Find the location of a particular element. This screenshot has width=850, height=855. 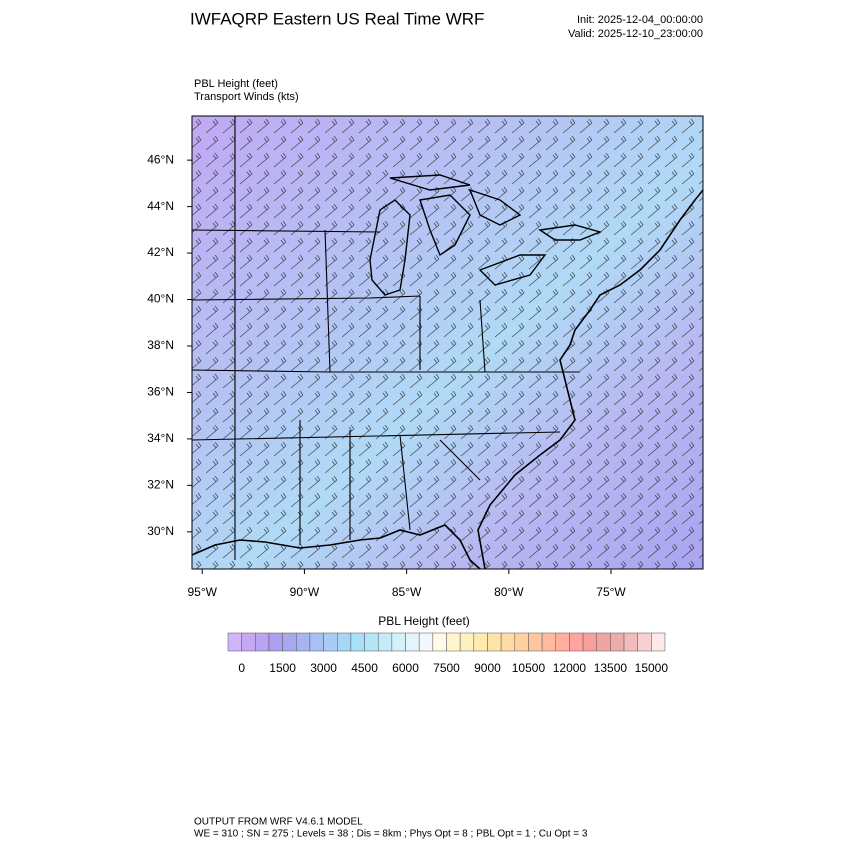

wind-label: Transport Winds (kts) is located at coordinates (246, 97).